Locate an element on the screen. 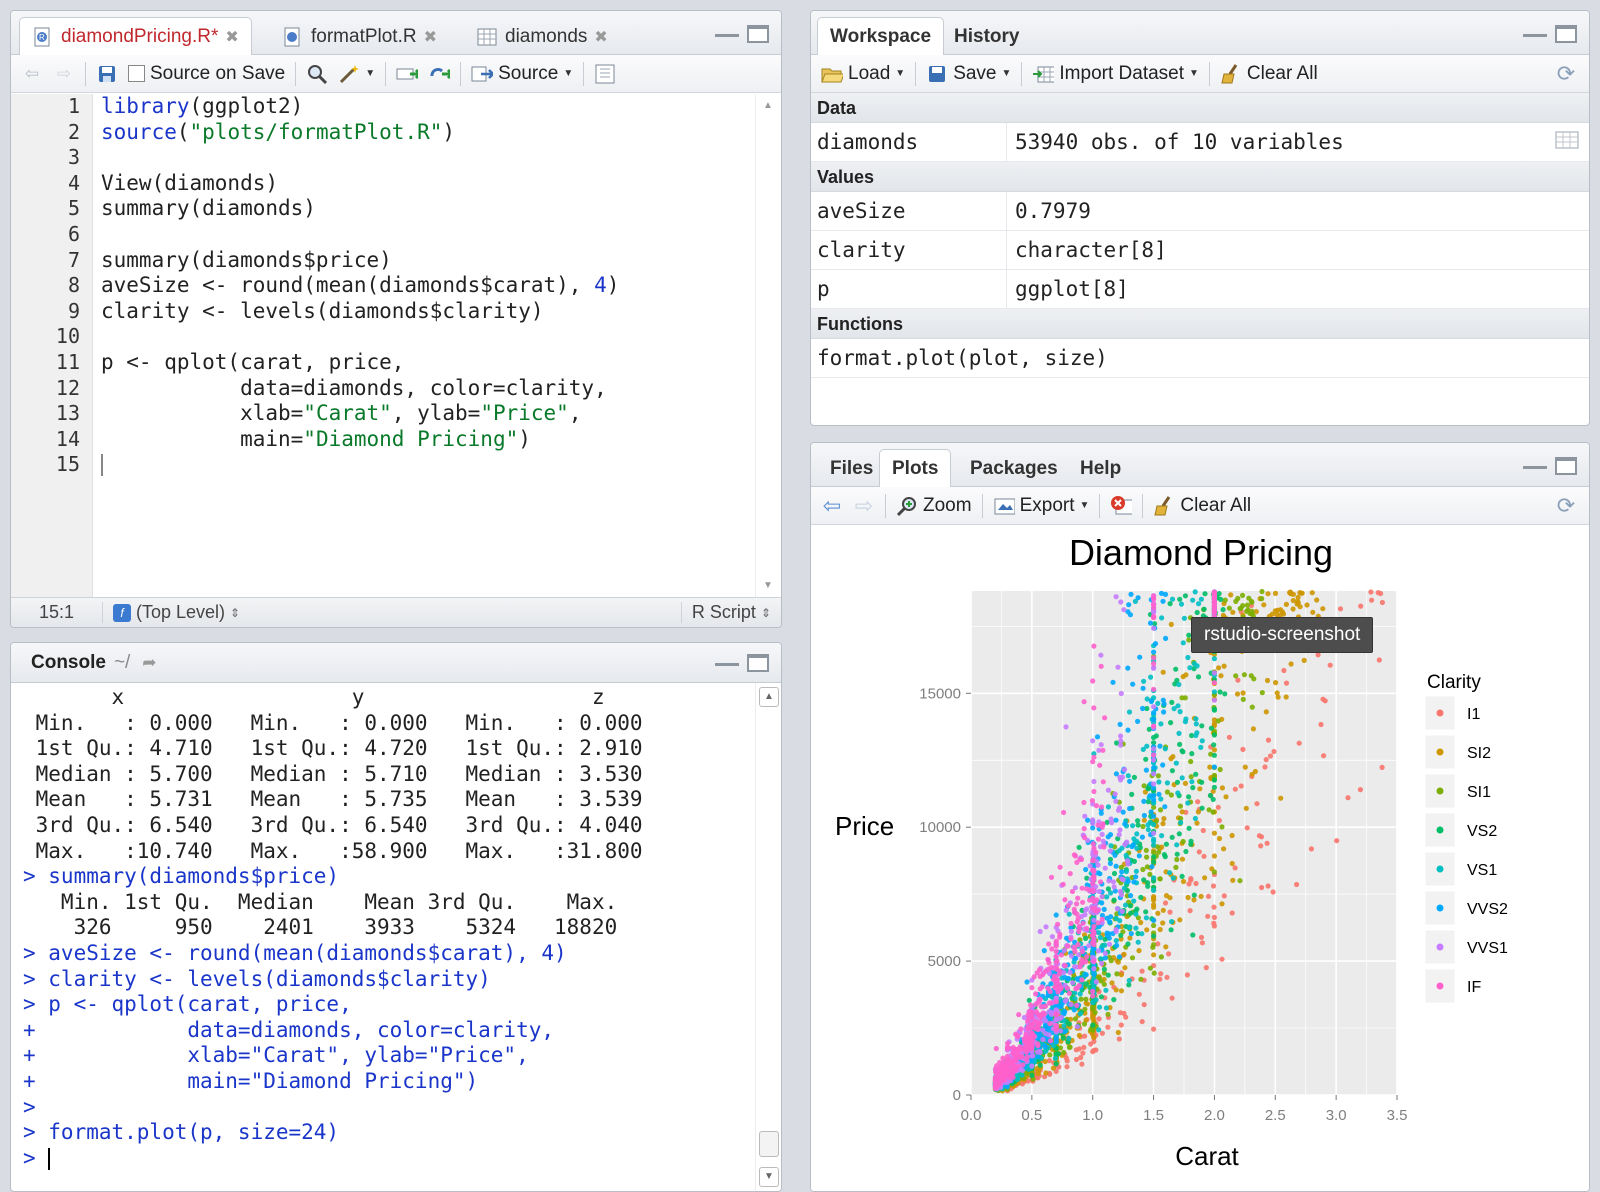 This screenshot has width=1600, height=1192. rerun-icon is located at coordinates (439, 74).